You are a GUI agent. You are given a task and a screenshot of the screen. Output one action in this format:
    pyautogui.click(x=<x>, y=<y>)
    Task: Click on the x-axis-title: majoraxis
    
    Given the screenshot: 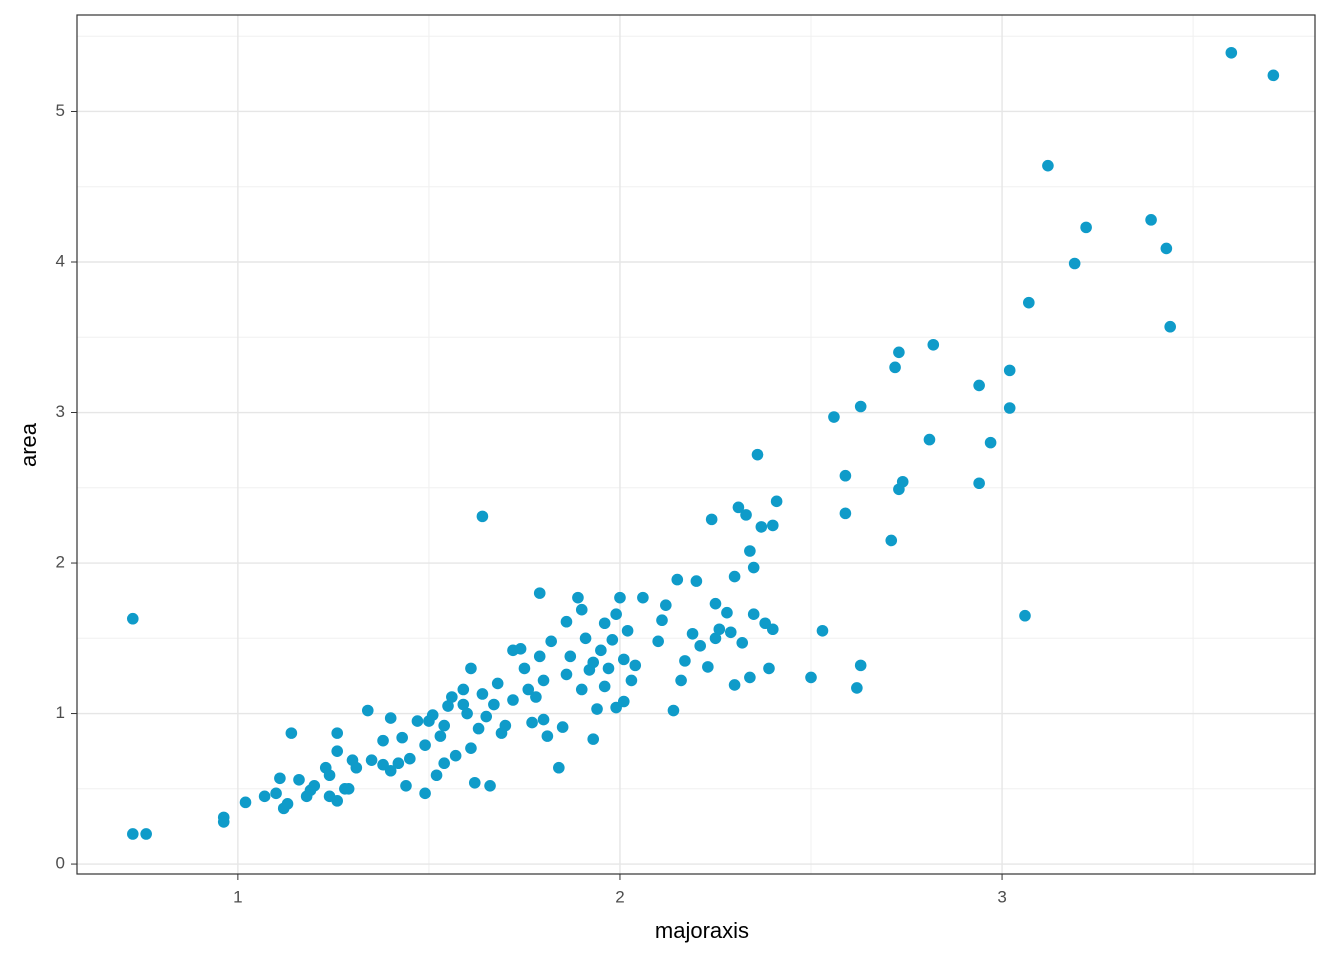 What is the action you would take?
    pyautogui.click(x=702, y=930)
    